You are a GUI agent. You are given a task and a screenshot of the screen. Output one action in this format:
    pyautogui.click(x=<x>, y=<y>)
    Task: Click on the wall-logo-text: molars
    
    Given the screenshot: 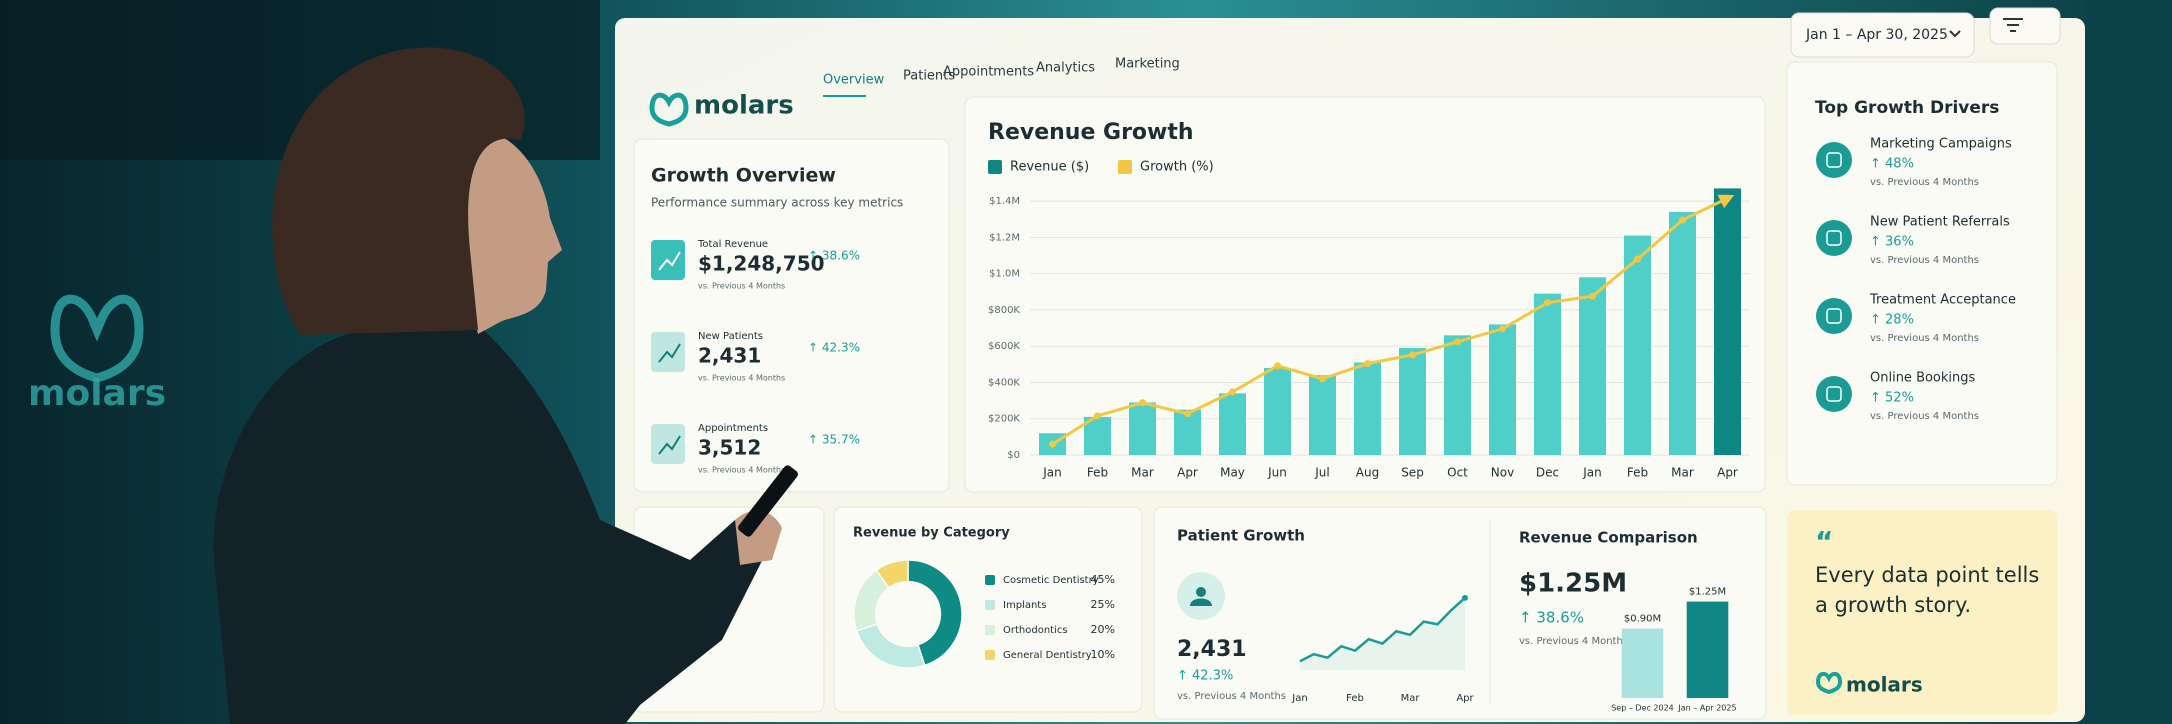 What is the action you would take?
    pyautogui.click(x=97, y=393)
    